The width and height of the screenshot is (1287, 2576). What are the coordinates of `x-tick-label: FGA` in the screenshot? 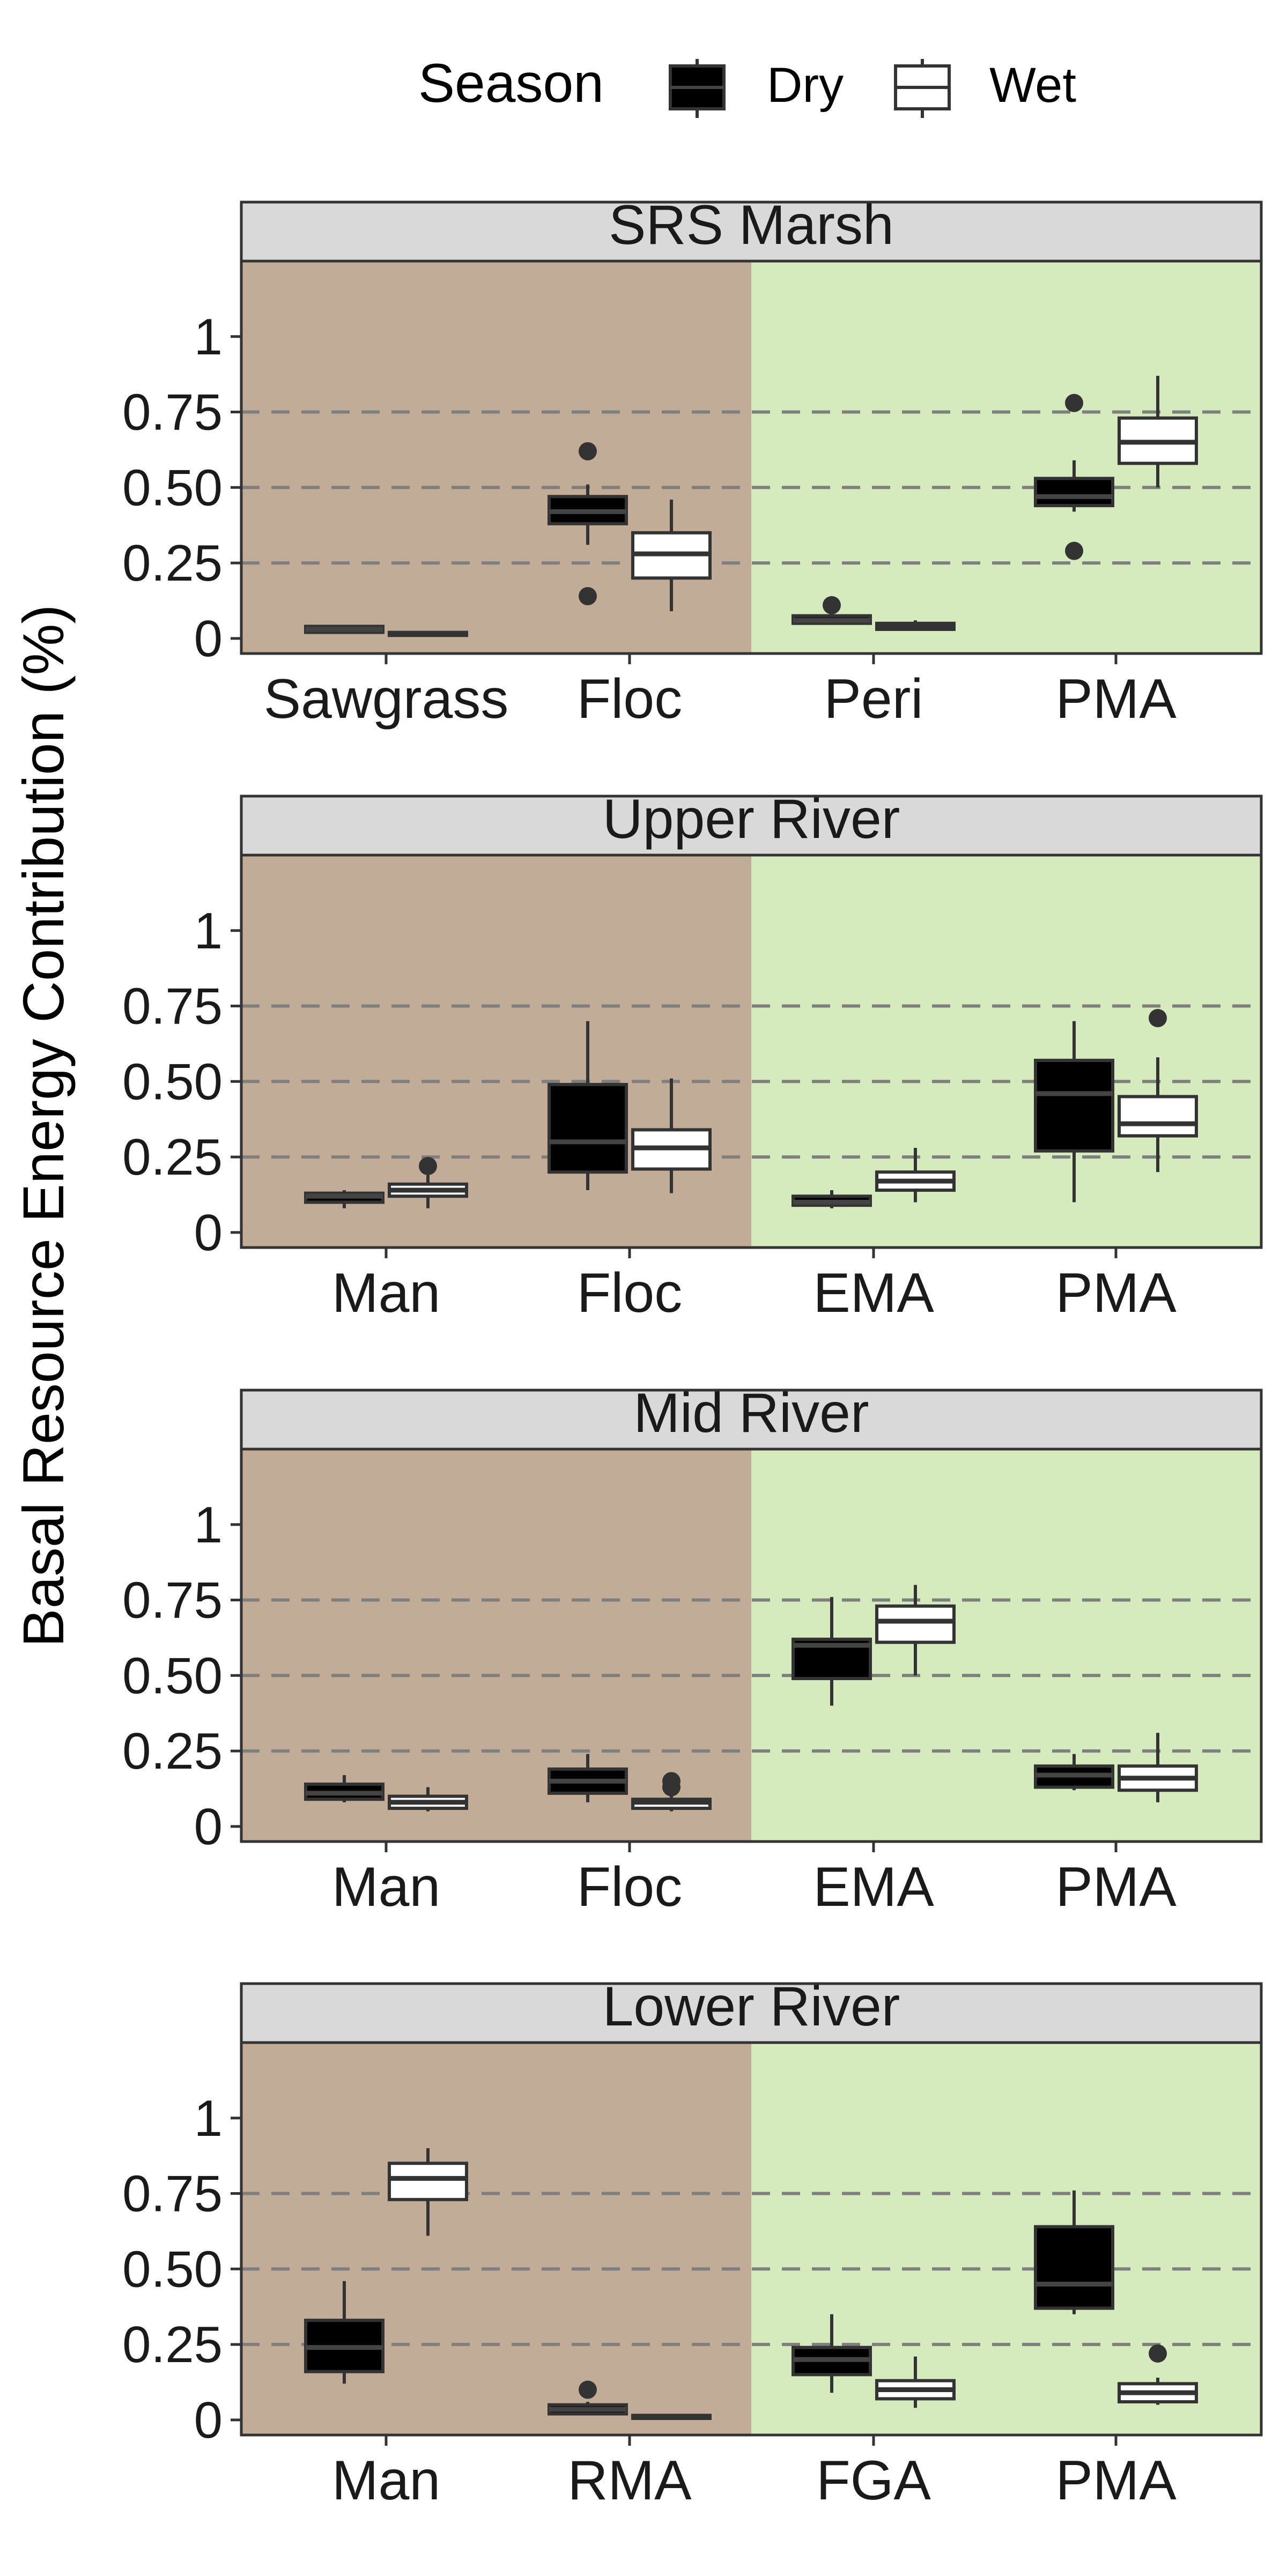 It's located at (873, 2481).